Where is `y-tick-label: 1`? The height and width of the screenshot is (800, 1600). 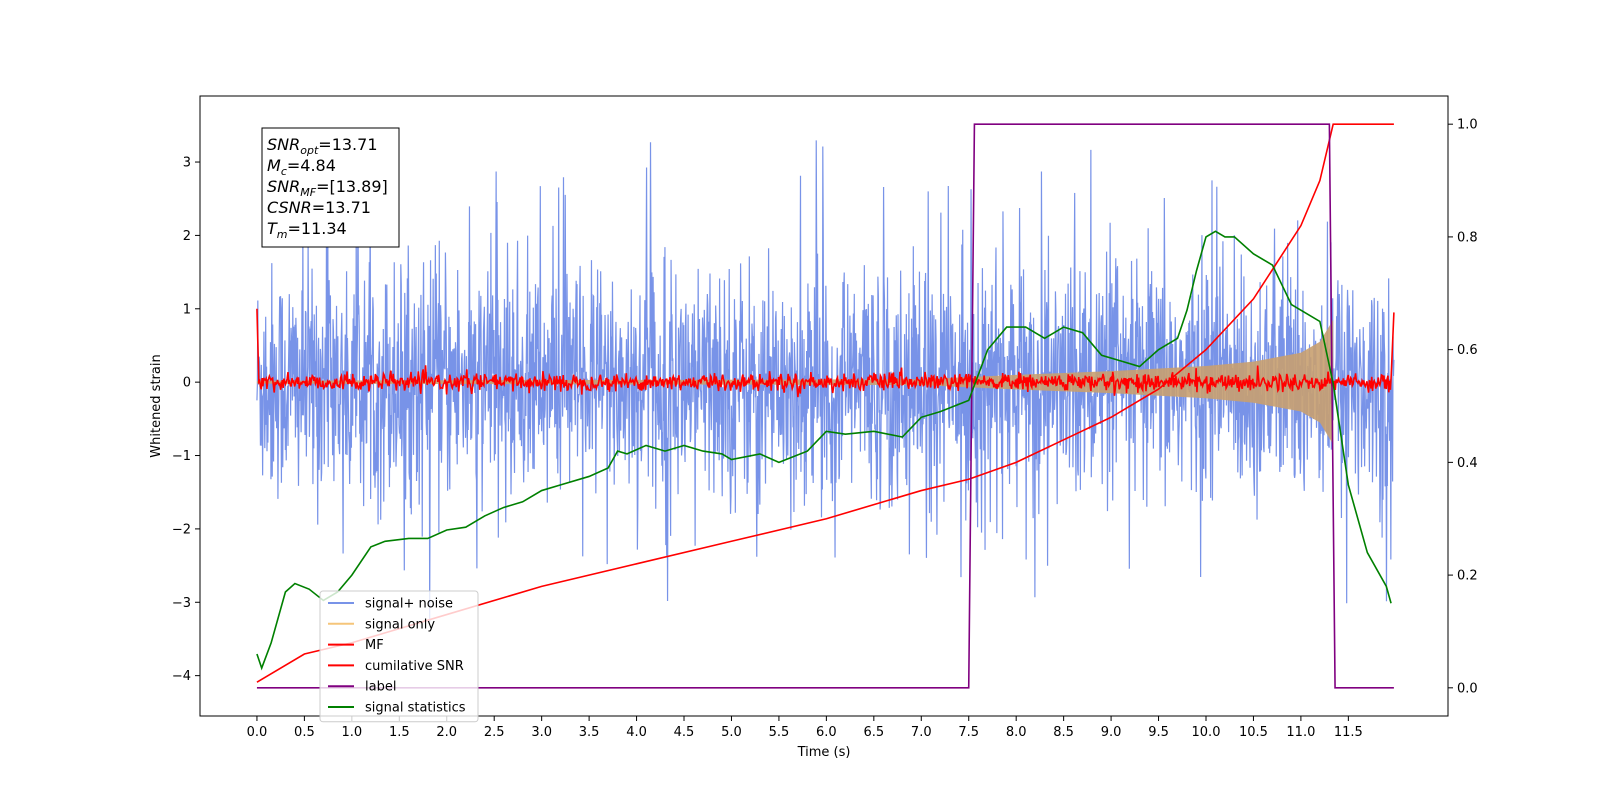
y-tick-label: 1 is located at coordinates (187, 309).